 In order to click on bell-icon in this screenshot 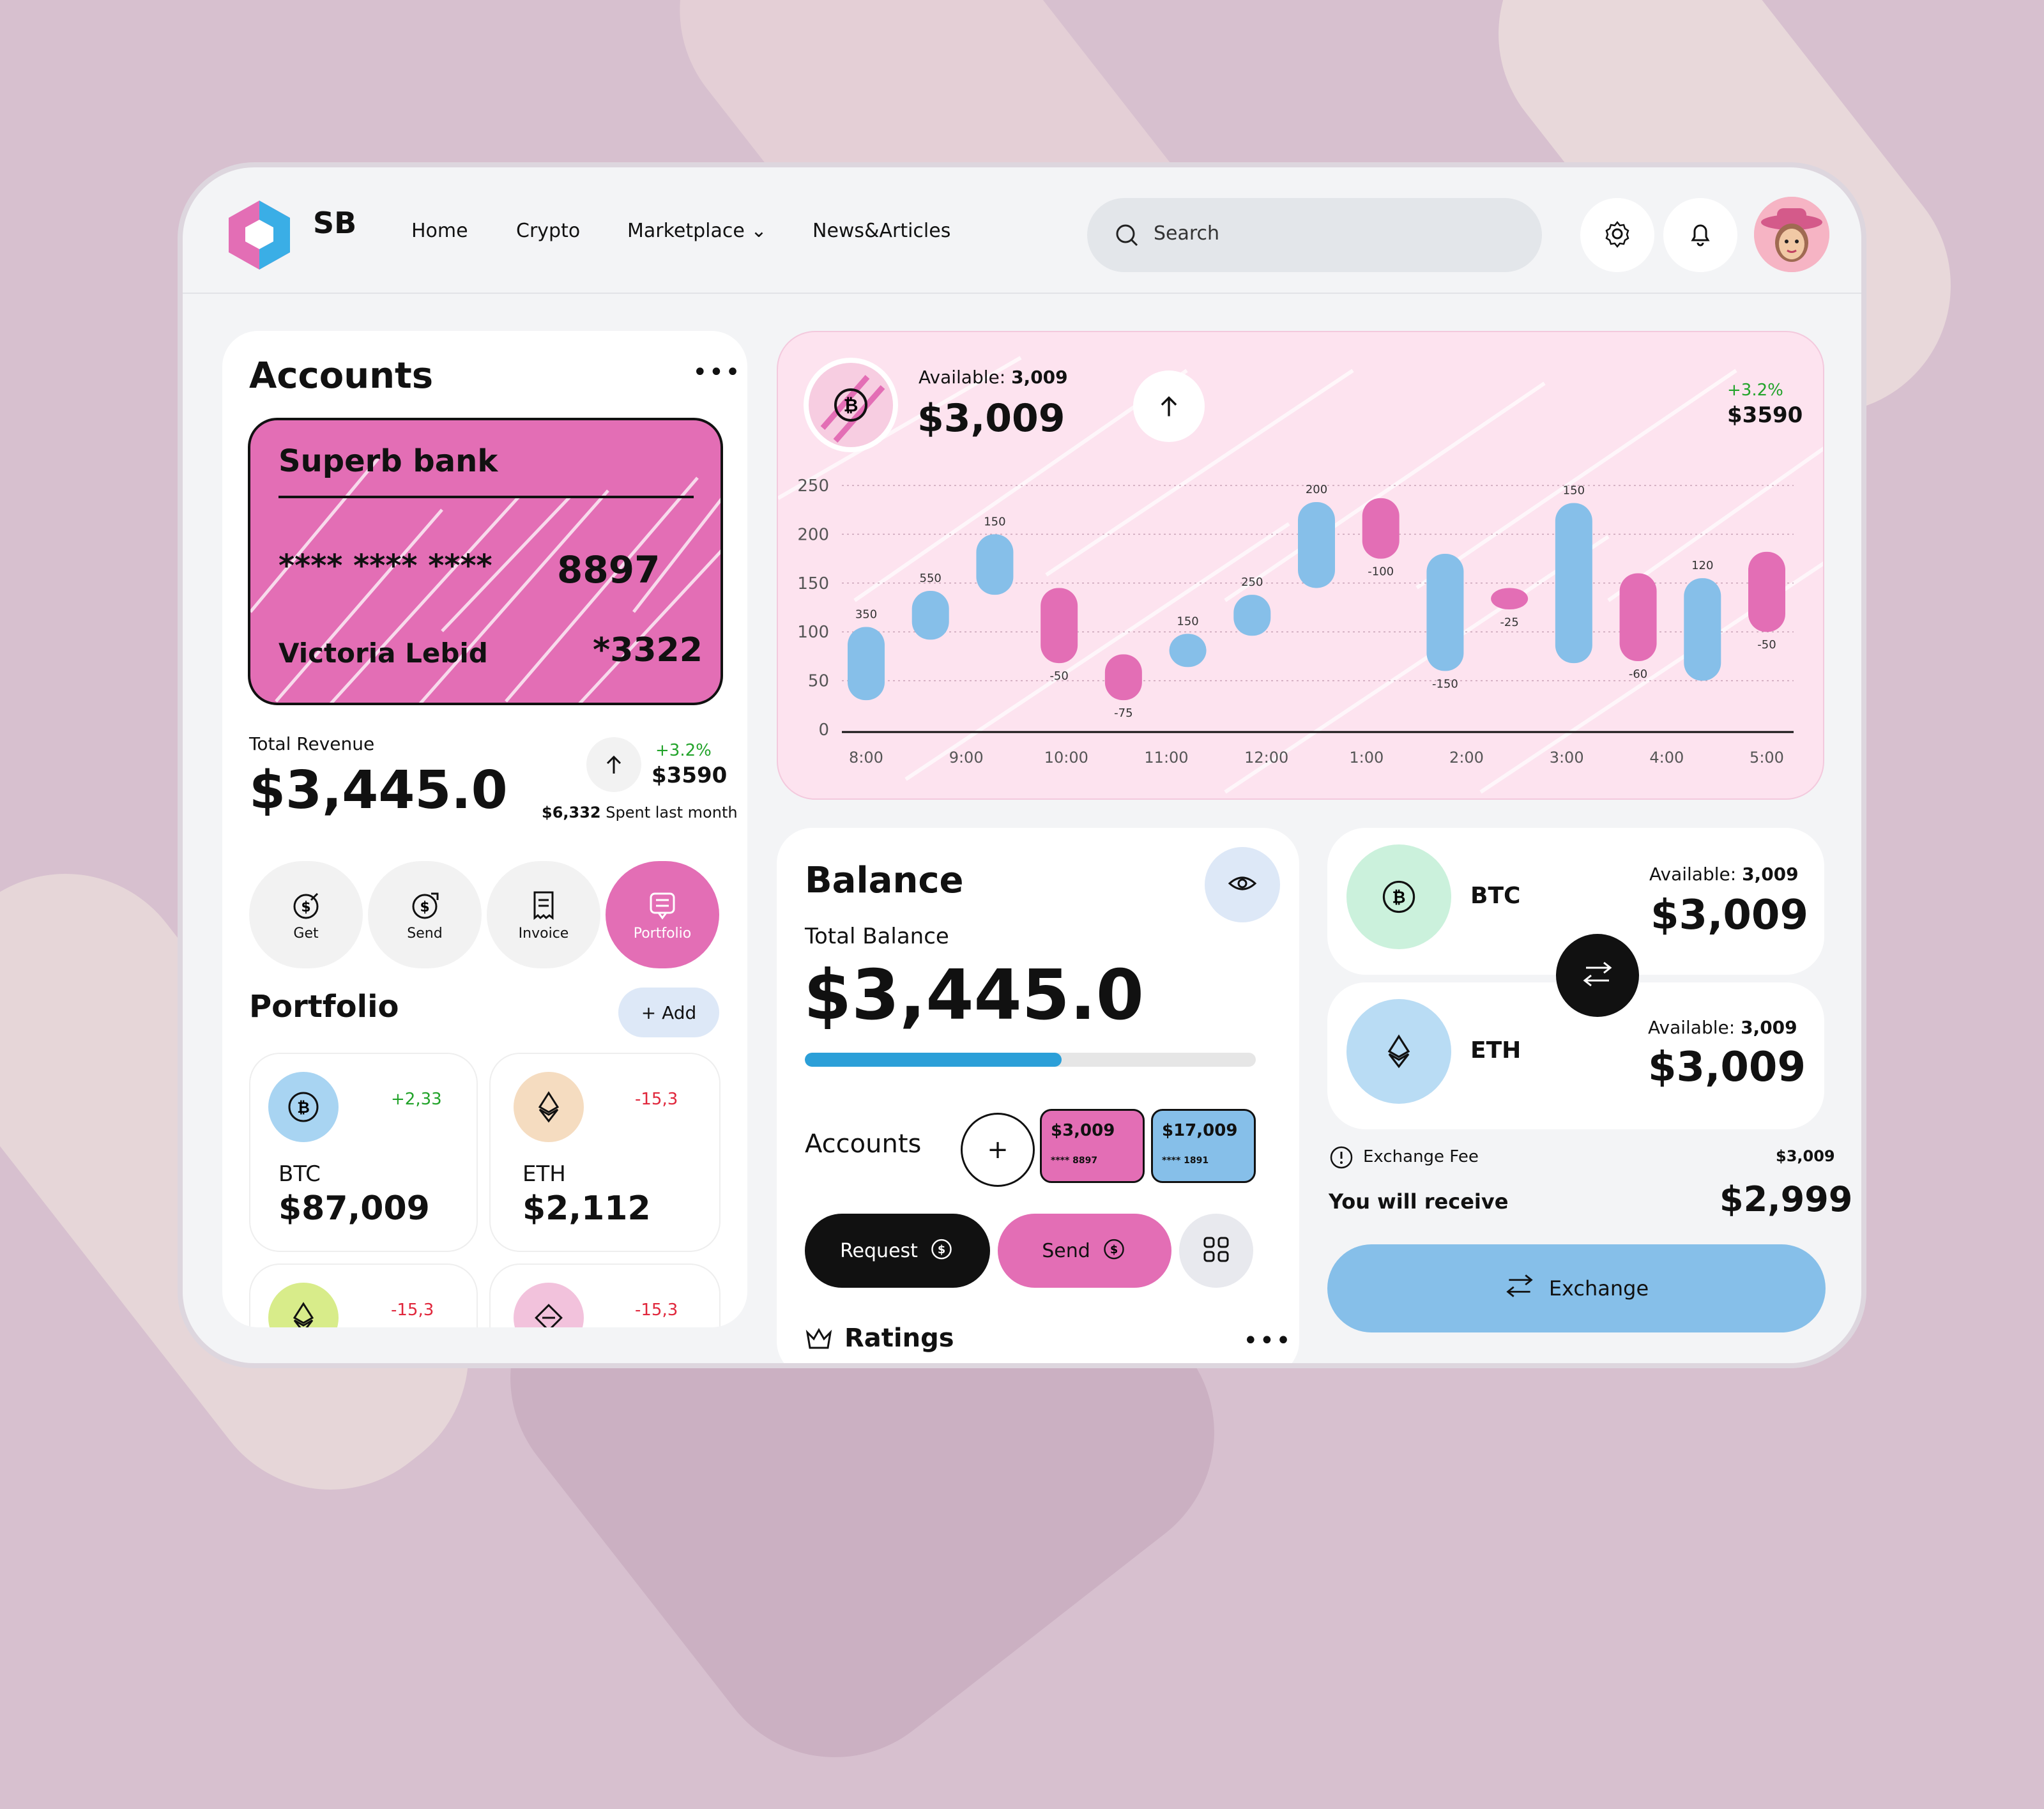, I will do `click(1700, 235)`.